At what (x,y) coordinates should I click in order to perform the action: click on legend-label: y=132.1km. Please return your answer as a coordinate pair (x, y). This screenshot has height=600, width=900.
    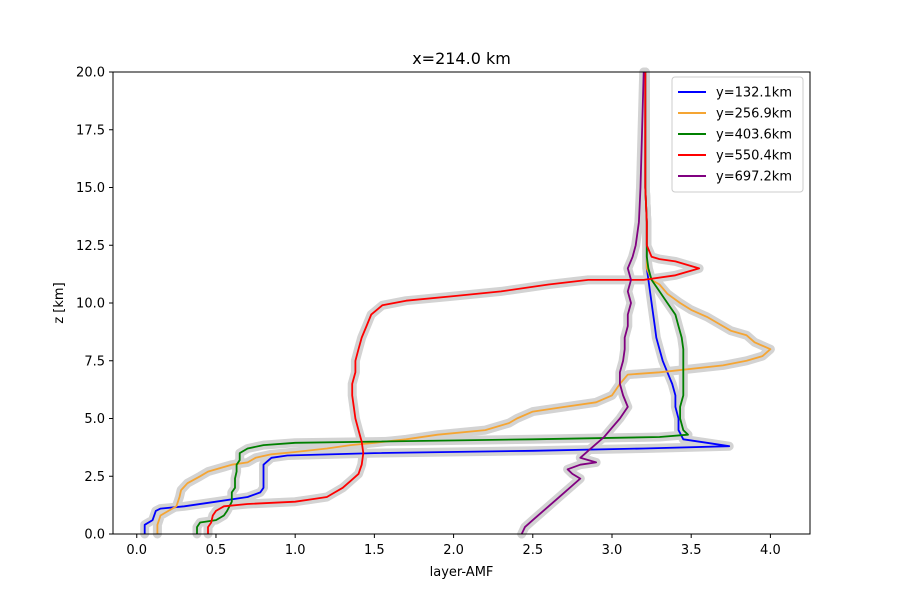
    Looking at the image, I should click on (754, 93).